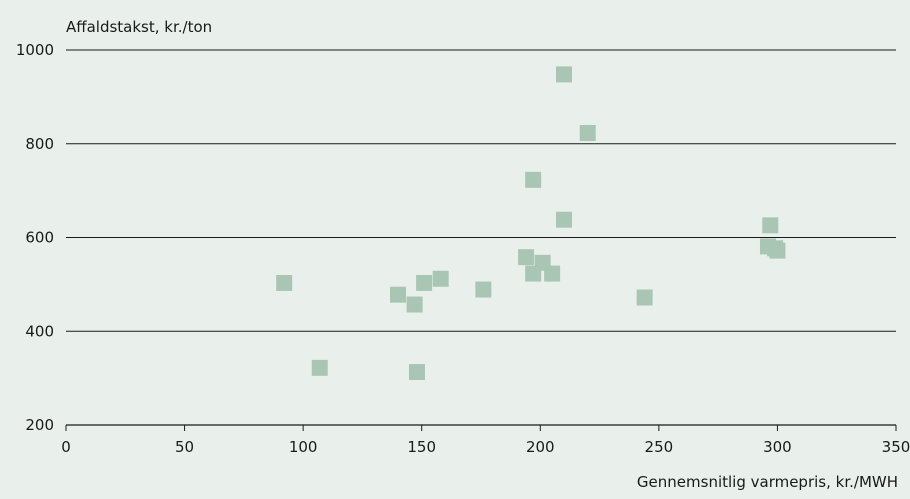 This screenshot has height=499, width=910. I want to click on x-tick-label: 200, so click(540, 447).